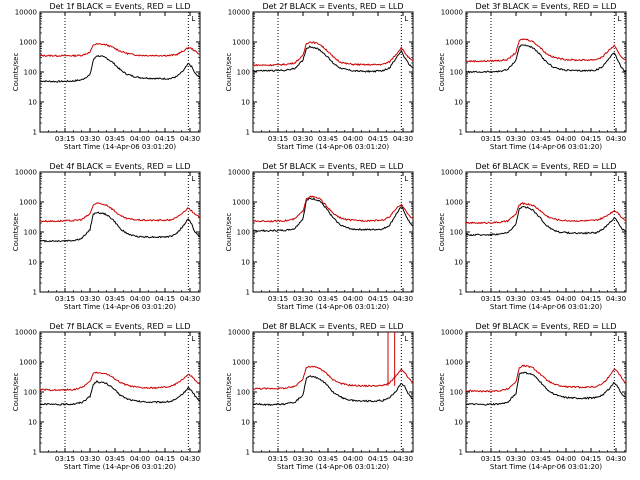 The height and width of the screenshot is (480, 640). Describe the element at coordinates (26, 173) in the screenshot. I see `y-tick-label: 10000` at that location.